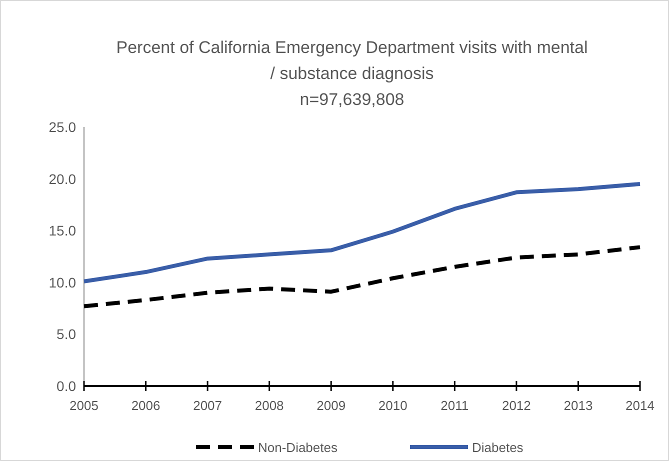 The width and height of the screenshot is (669, 461). I want to click on chart-title: Percent of California Emergency Department visits with mental / substance diagnosis n=97,639,808, so click(352, 73).